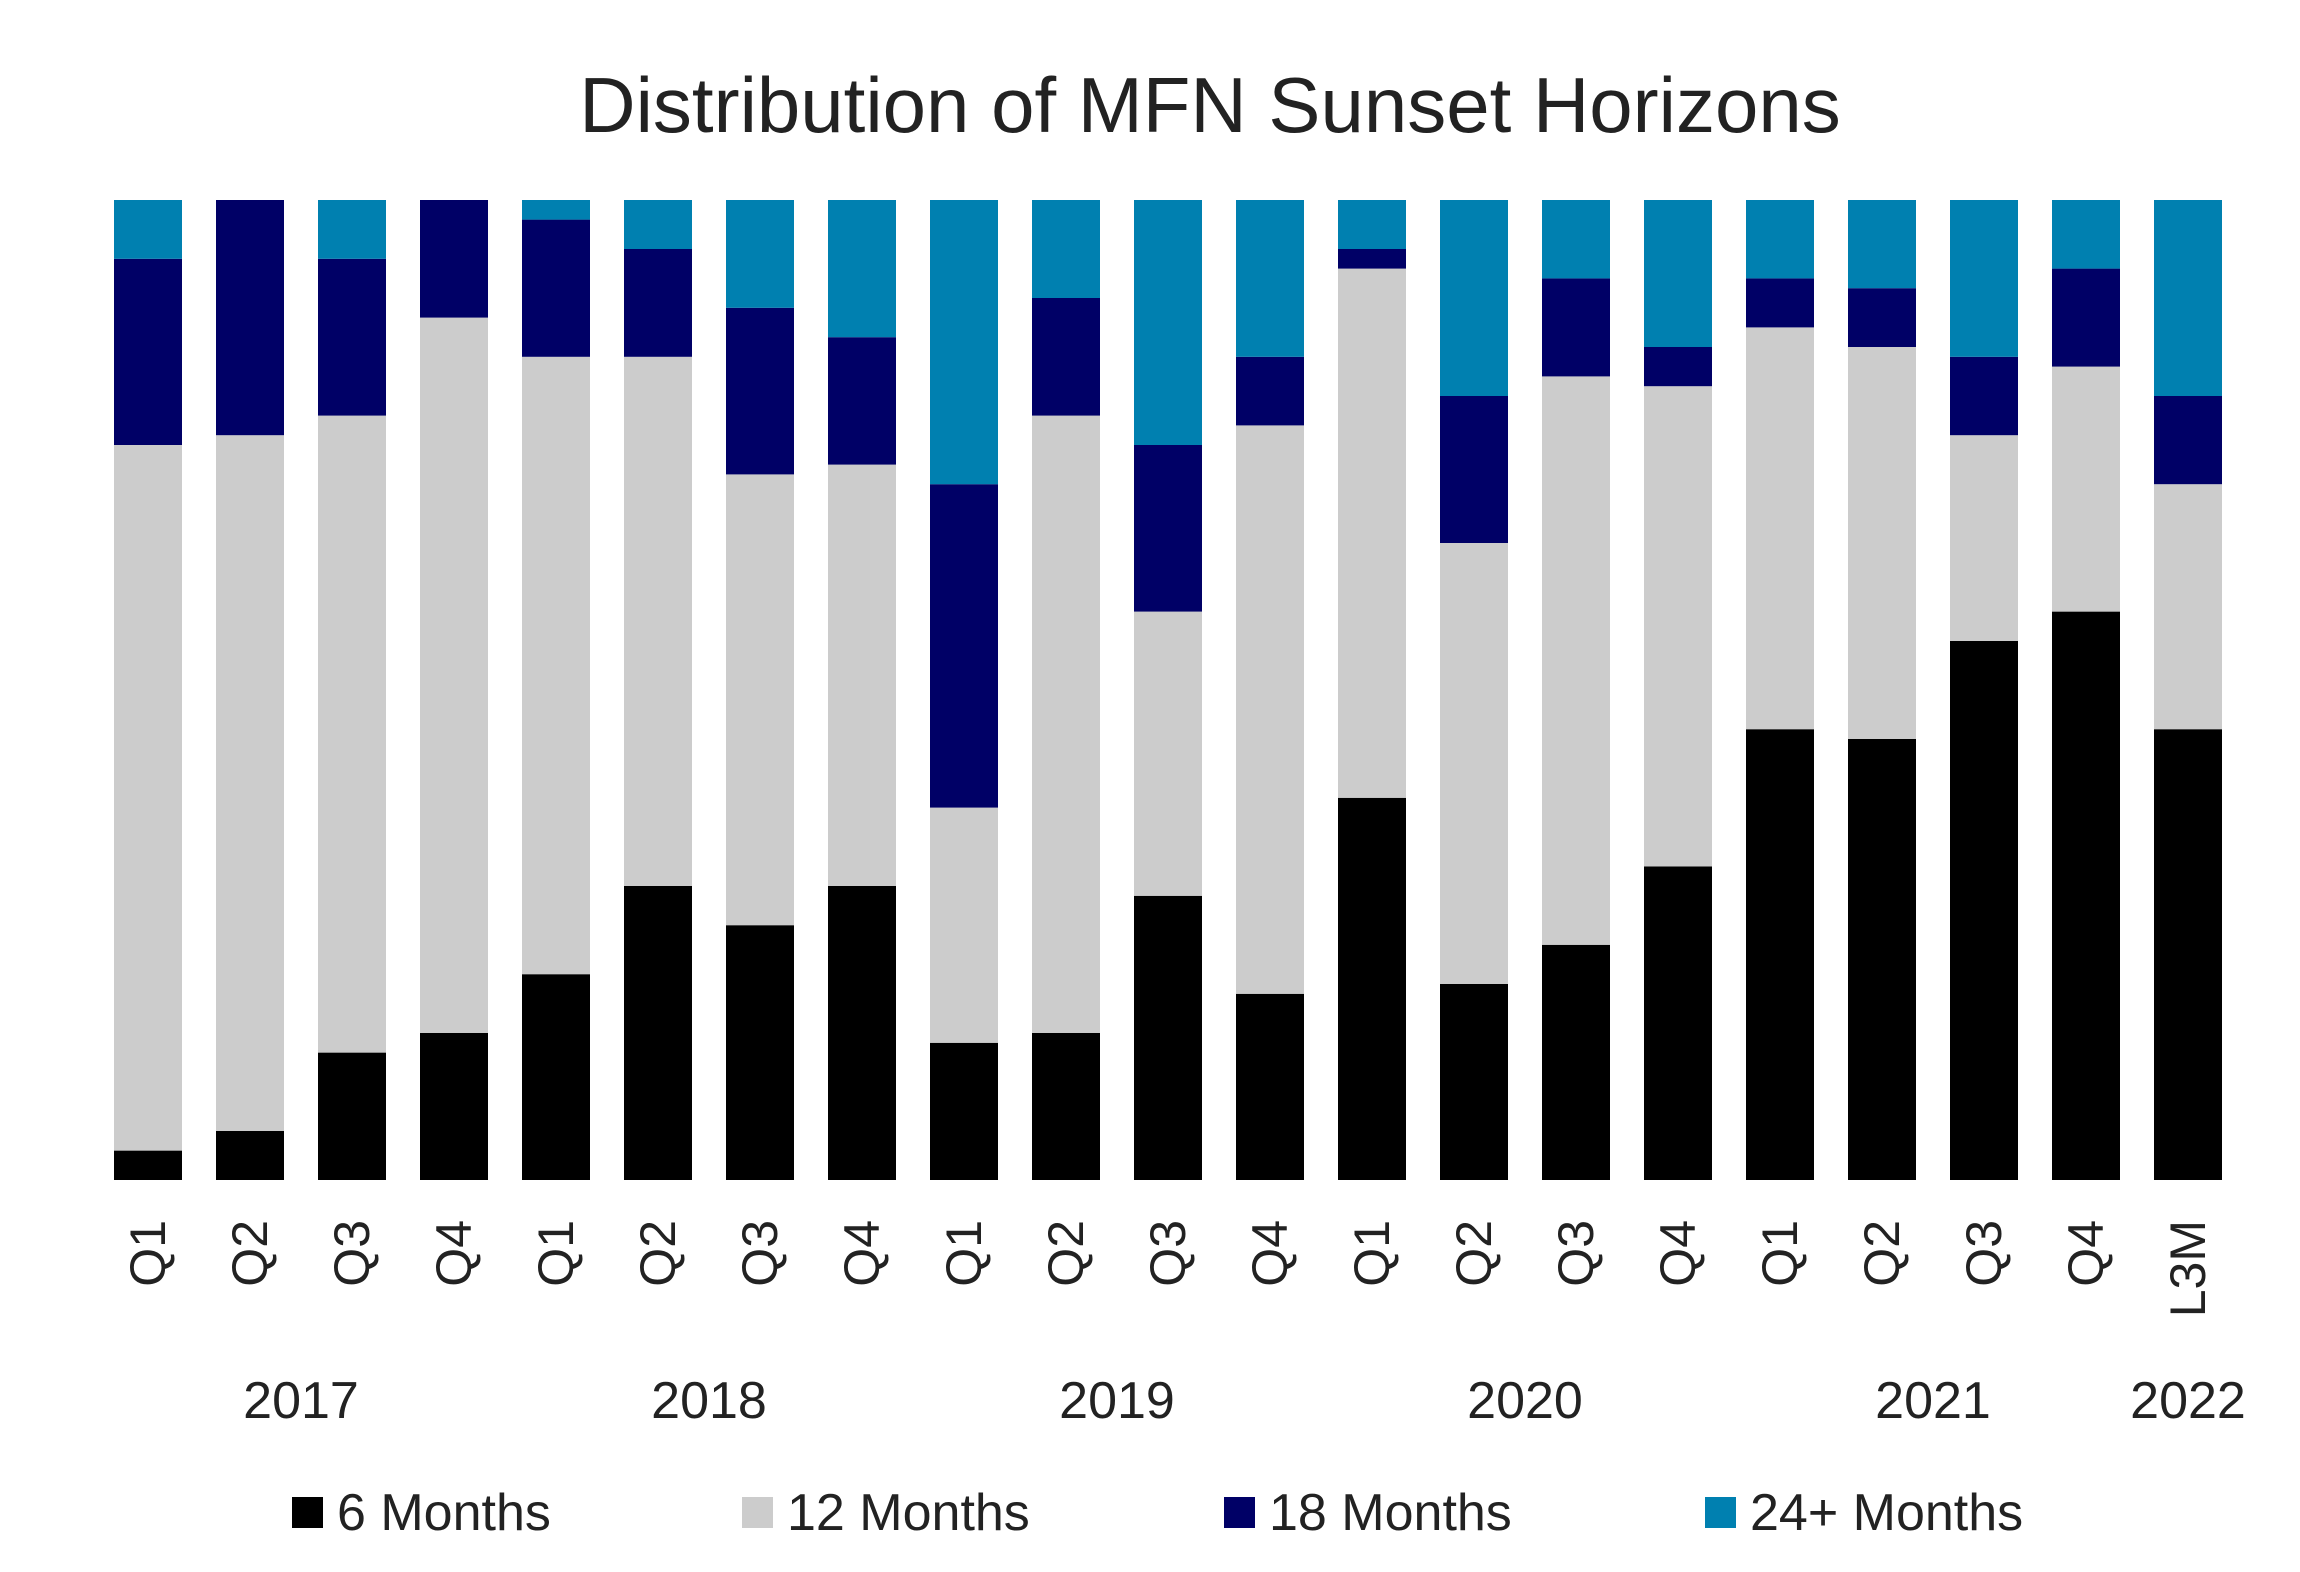 The image size is (2300, 1572). What do you see at coordinates (1390, 1513) in the screenshot?
I see `legend-label-3: 18 Months` at bounding box center [1390, 1513].